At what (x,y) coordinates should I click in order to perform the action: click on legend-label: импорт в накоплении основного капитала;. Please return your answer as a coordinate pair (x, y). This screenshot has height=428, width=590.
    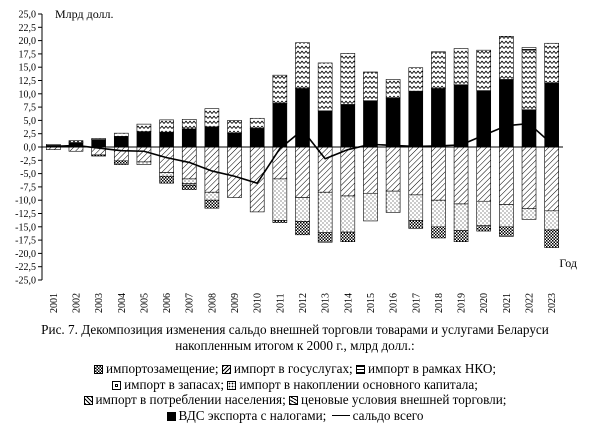
    Looking at the image, I should click on (358, 384).